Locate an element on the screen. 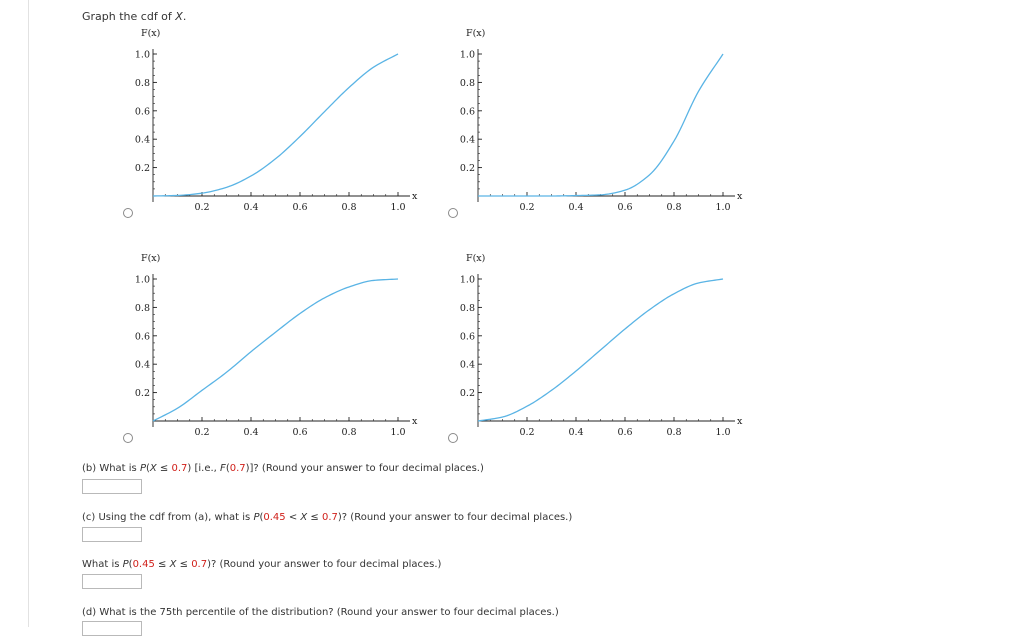 The image size is (1024, 636). cdf-graph-c: 1.0 0.8 0.6 0.4 0.2 0.2 0.4 0.6 0.8 1.0 F(x) x is located at coordinates (273, 348).